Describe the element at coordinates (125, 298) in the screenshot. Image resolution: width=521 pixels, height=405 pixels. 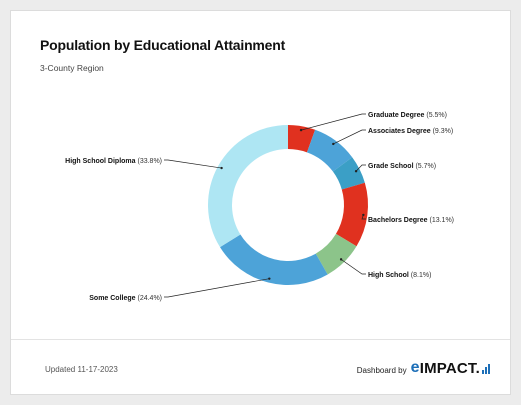
I see `slice-label: Some College (24.4%)` at that location.